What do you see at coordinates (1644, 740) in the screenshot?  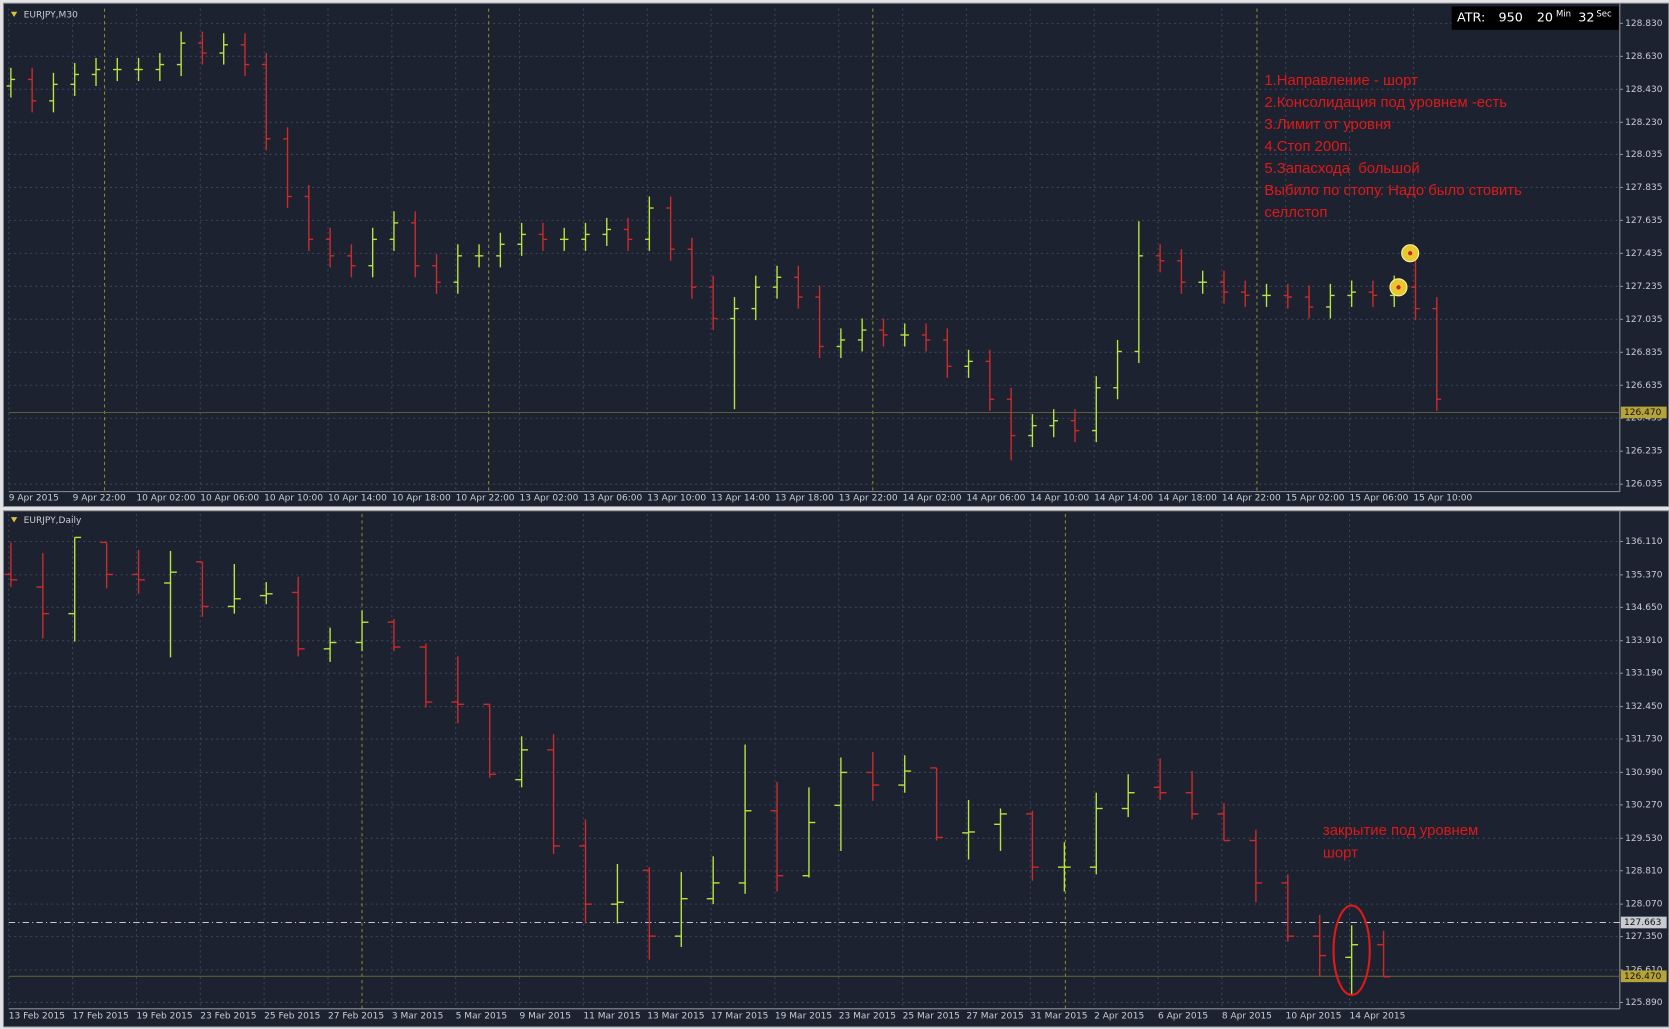 I see `y-tick-label: 131.730` at bounding box center [1644, 740].